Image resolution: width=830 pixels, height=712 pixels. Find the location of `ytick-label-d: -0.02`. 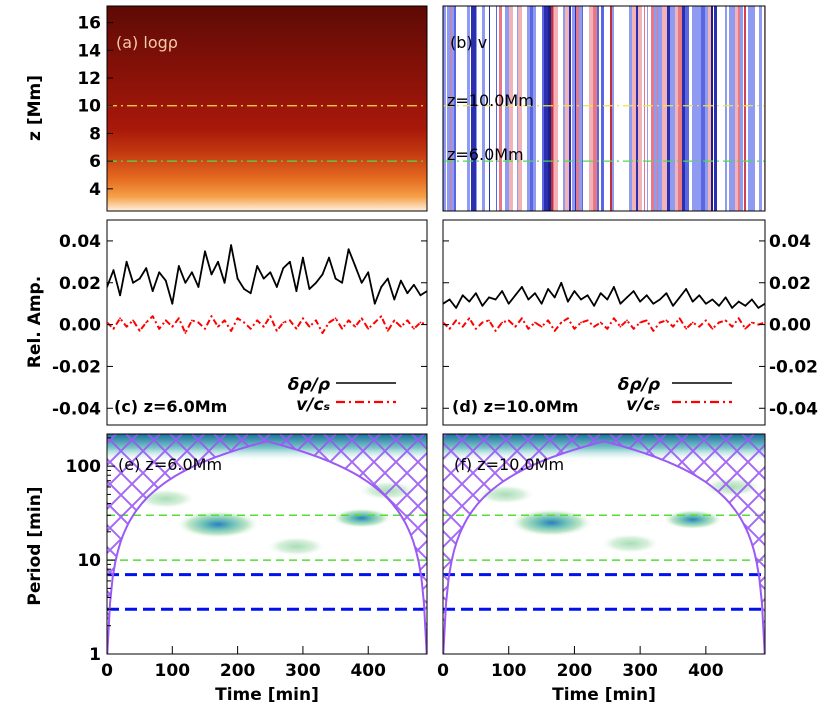

ytick-label-d: -0.02 is located at coordinates (793, 367).